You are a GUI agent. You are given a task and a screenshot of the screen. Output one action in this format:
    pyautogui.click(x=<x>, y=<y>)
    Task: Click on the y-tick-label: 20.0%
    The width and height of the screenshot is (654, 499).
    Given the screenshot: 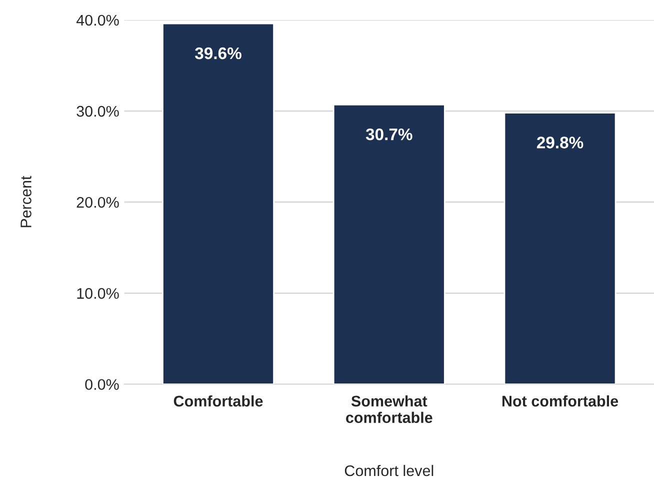 What is the action you would take?
    pyautogui.click(x=97, y=202)
    